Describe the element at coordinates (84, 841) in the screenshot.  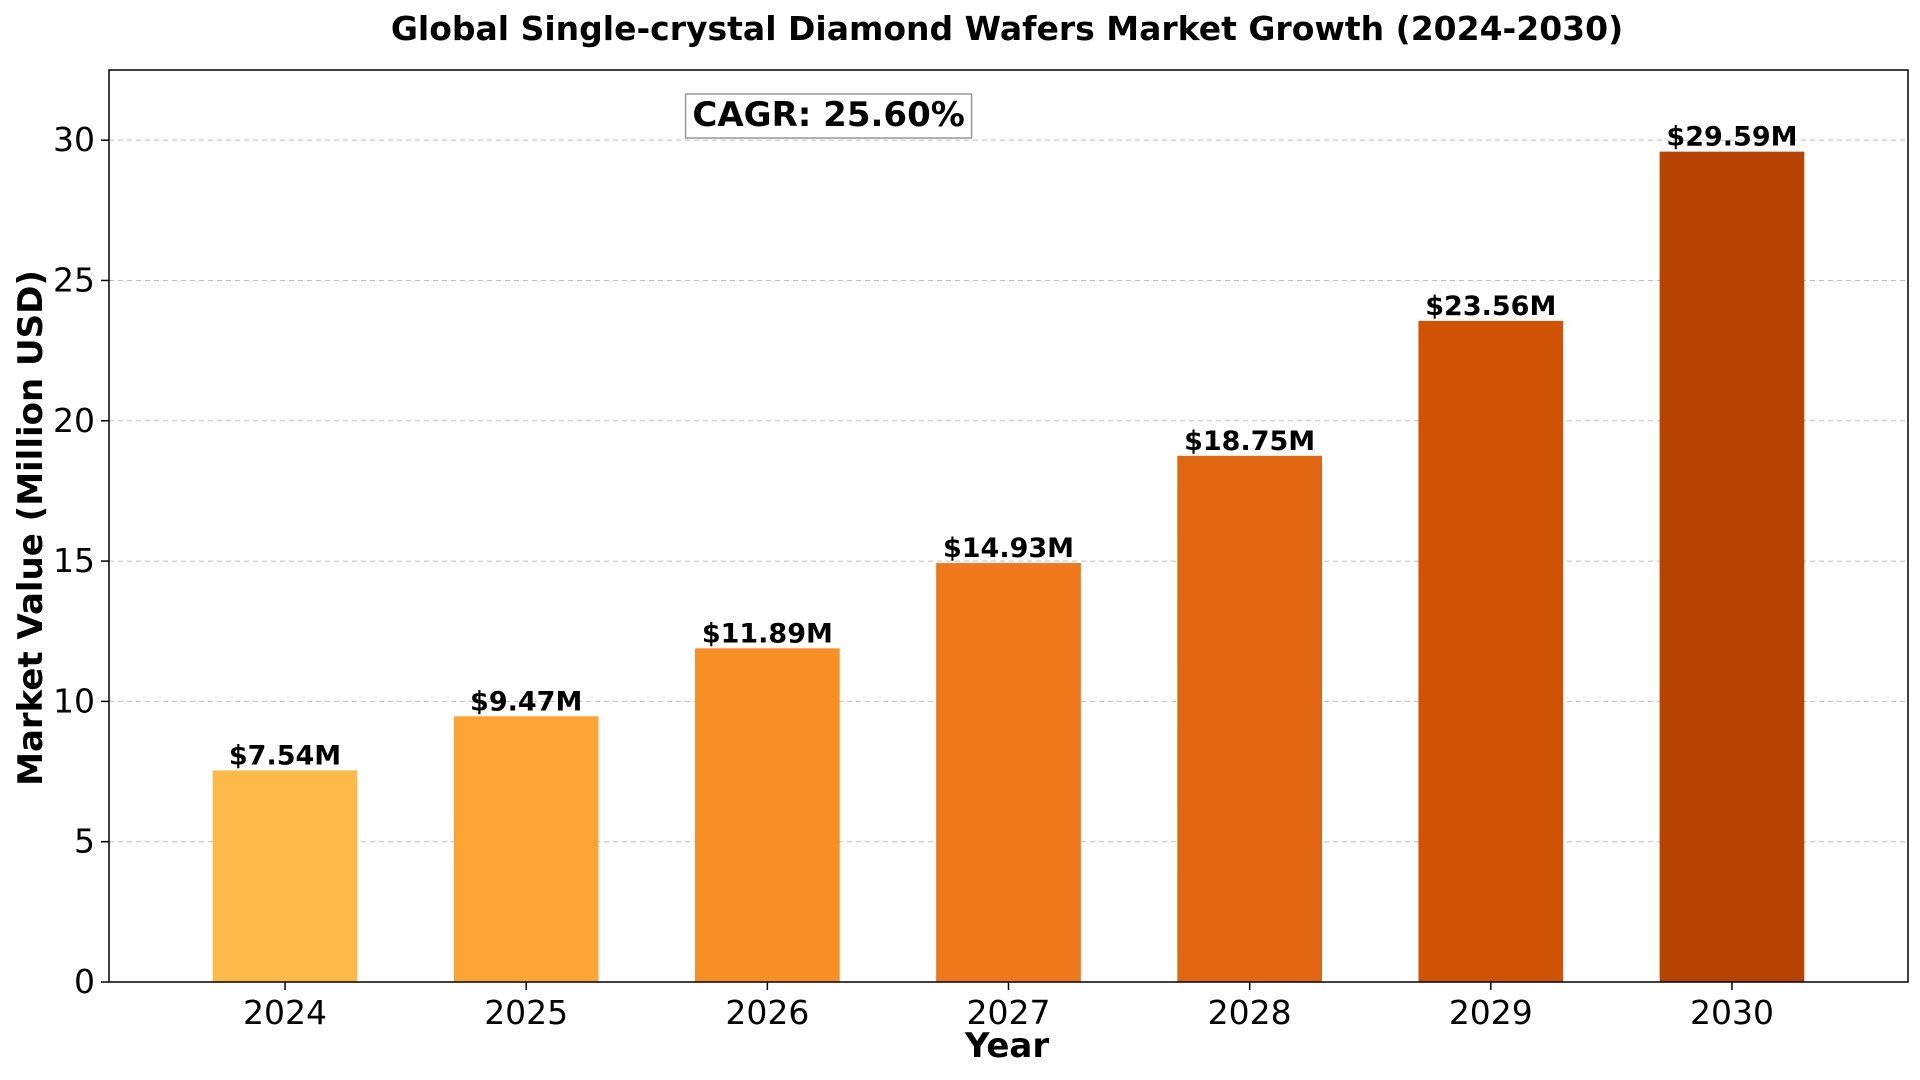
I see `y-tick-label-5: 5` at that location.